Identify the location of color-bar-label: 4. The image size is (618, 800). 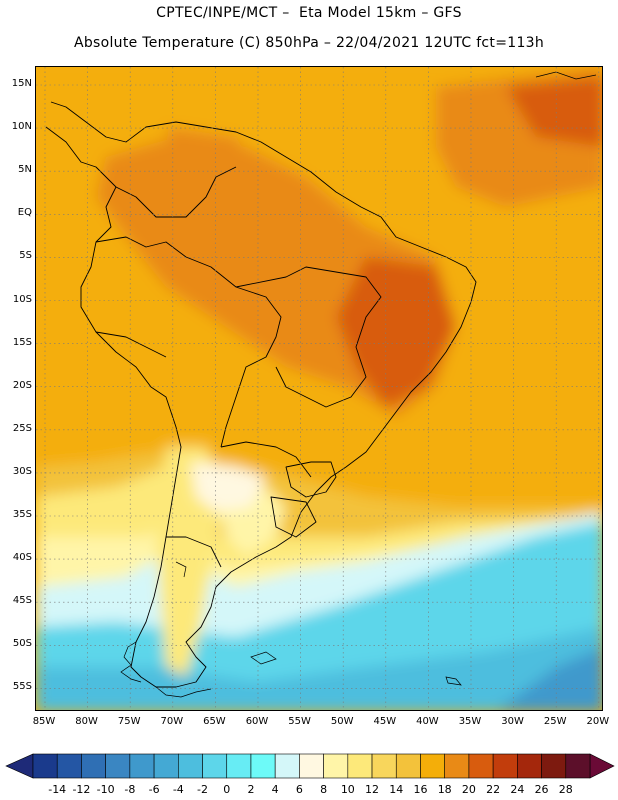
(275, 789).